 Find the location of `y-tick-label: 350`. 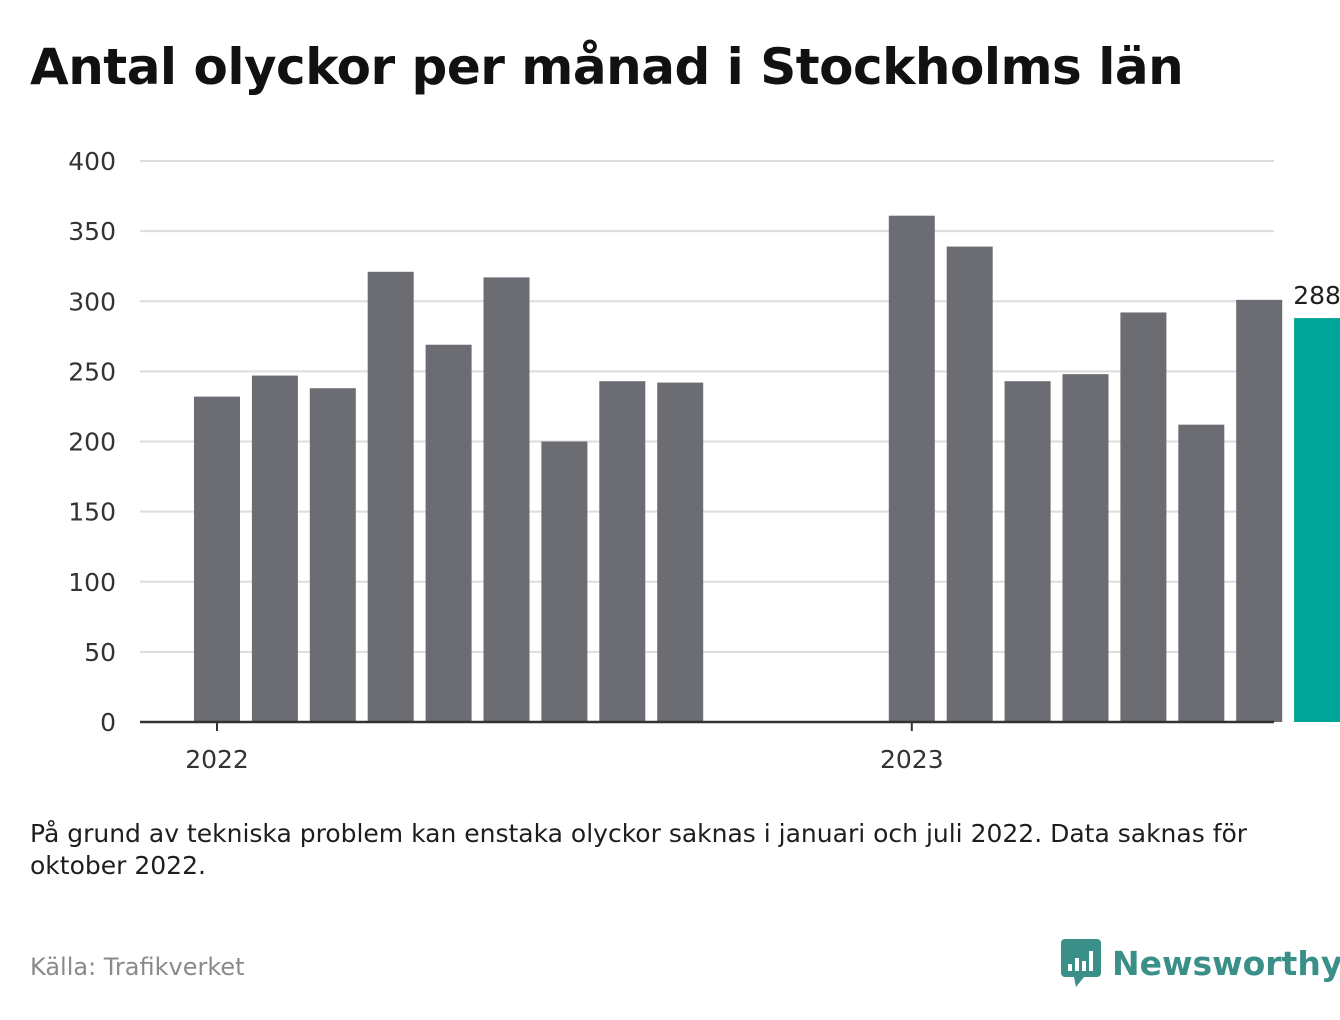

y-tick-label: 350 is located at coordinates (92, 231).